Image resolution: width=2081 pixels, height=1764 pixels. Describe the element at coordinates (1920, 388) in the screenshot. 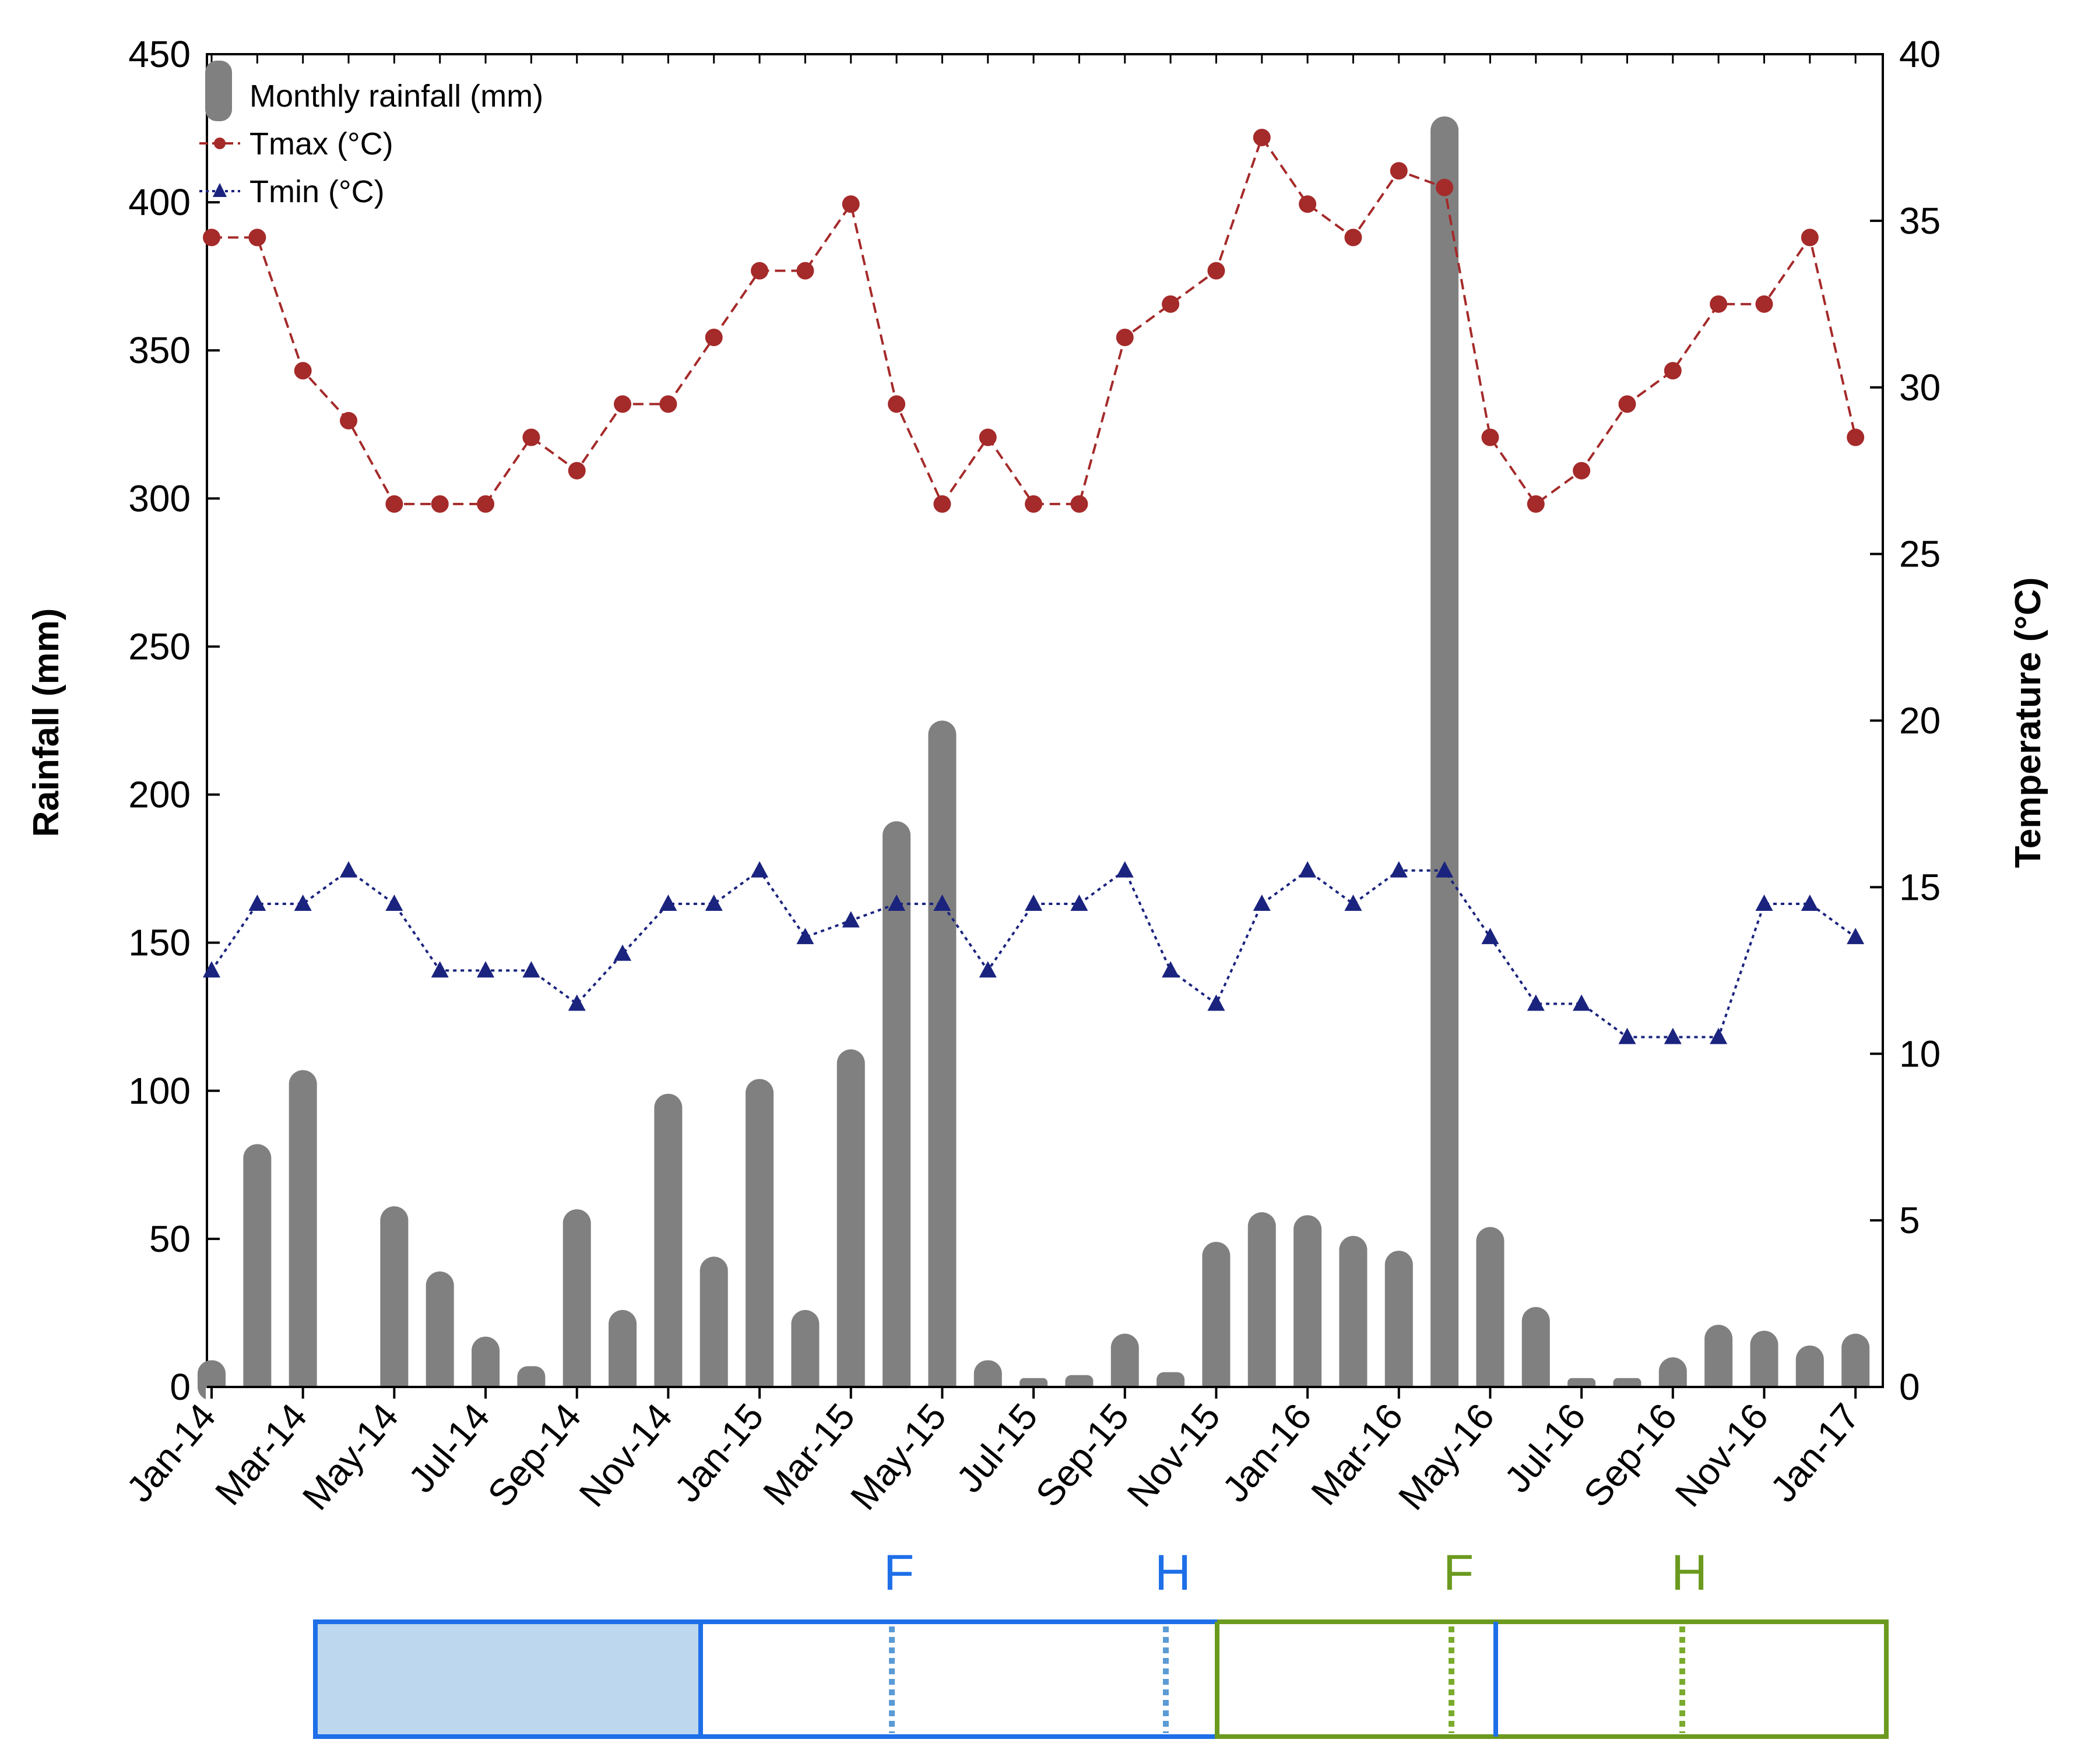

I see `right-tick-label-30: 30` at that location.